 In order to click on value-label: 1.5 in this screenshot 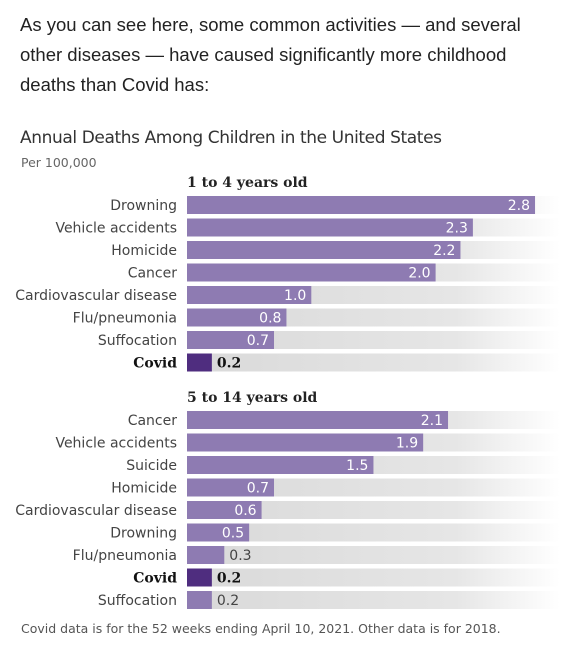, I will do `click(357, 466)`.